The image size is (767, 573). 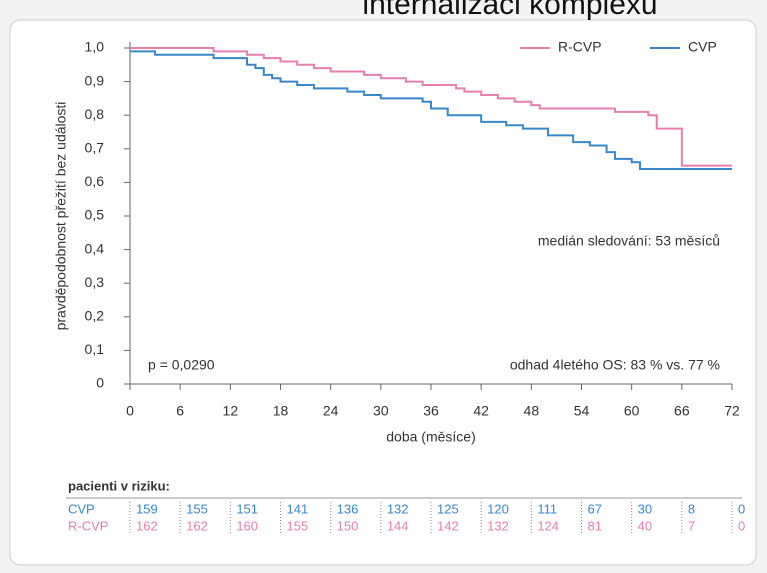 What do you see at coordinates (348, 508) in the screenshot?
I see `risk-cell: 136` at bounding box center [348, 508].